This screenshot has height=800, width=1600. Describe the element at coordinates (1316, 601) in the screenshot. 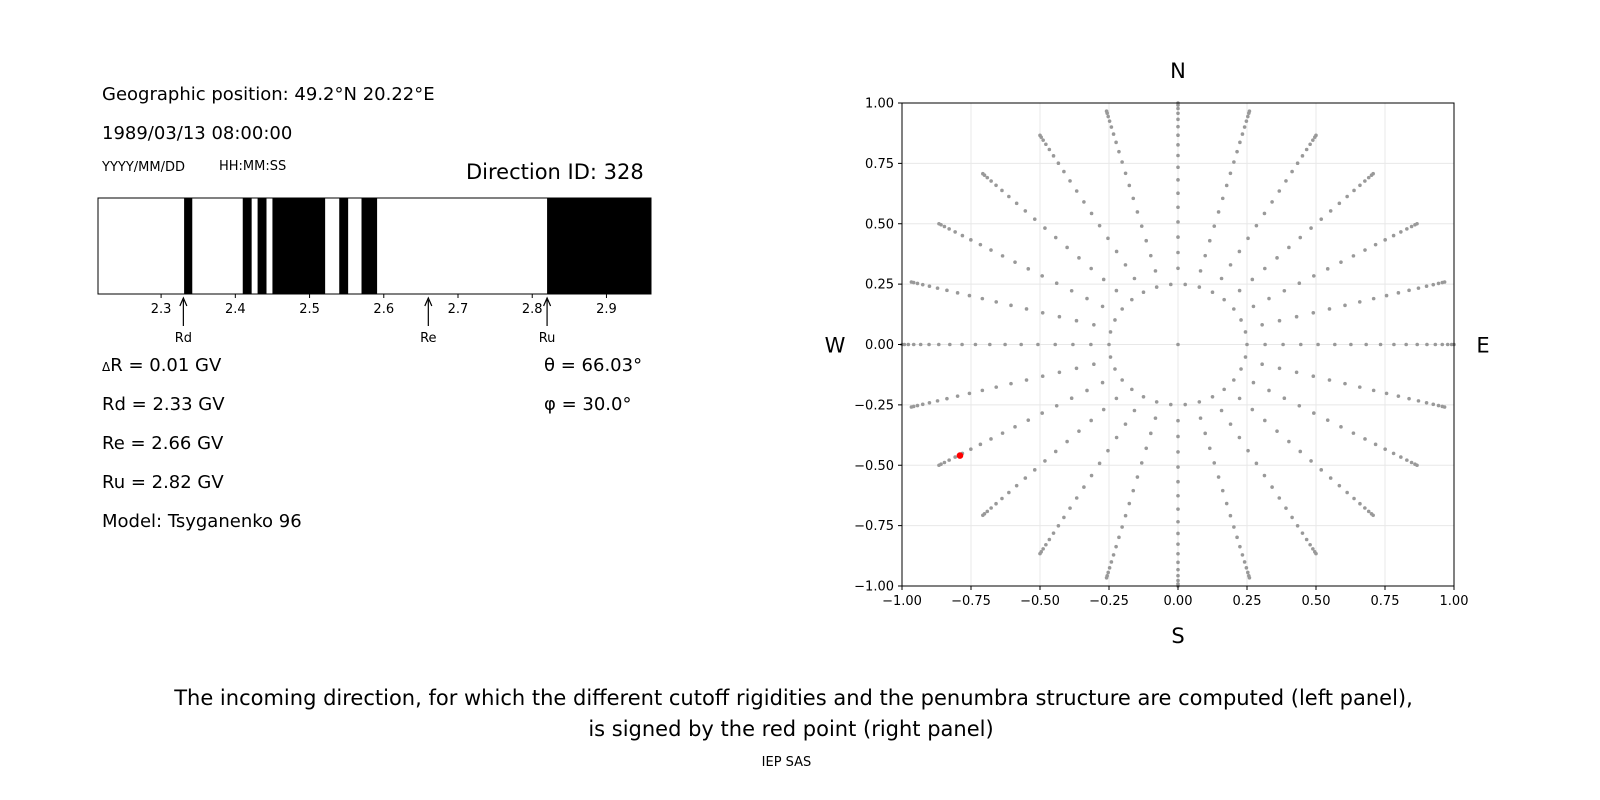

I see `scatter-xtick-label-6: 0.50` at that location.